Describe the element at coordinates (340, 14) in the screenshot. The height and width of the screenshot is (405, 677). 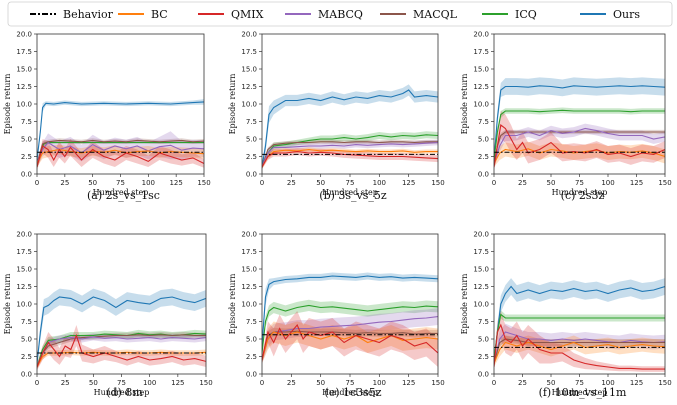
I see `legend-label-mabcq: MABCQ` at that location.